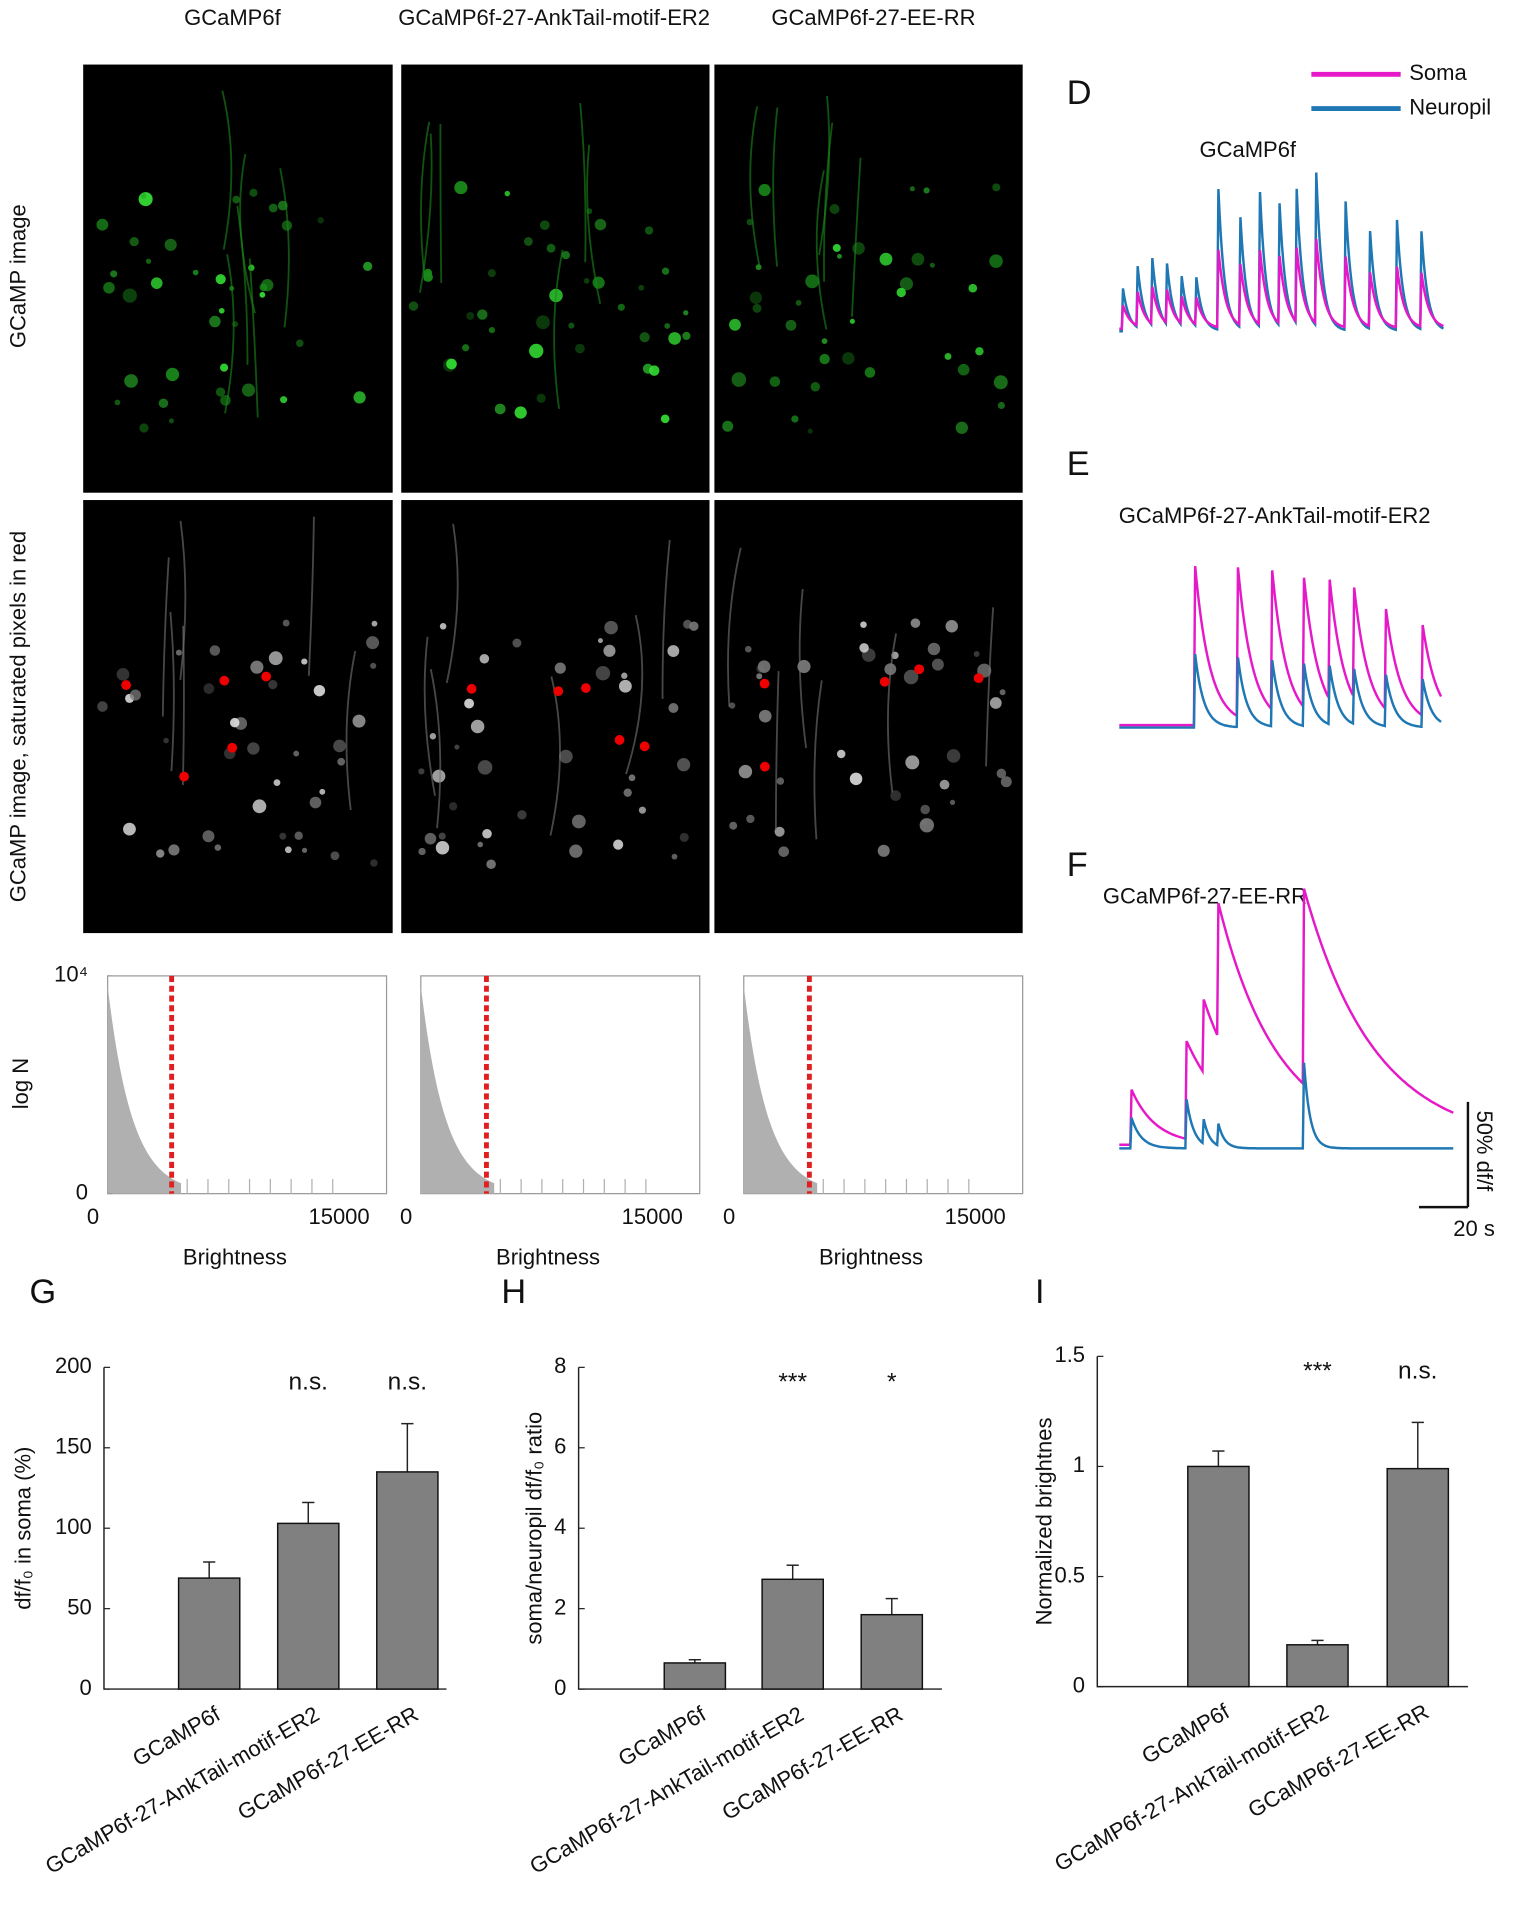 The width and height of the screenshot is (1534, 1920). Describe the element at coordinates (232, 17) in the screenshot. I see `column-title: GCaMP6f` at that location.